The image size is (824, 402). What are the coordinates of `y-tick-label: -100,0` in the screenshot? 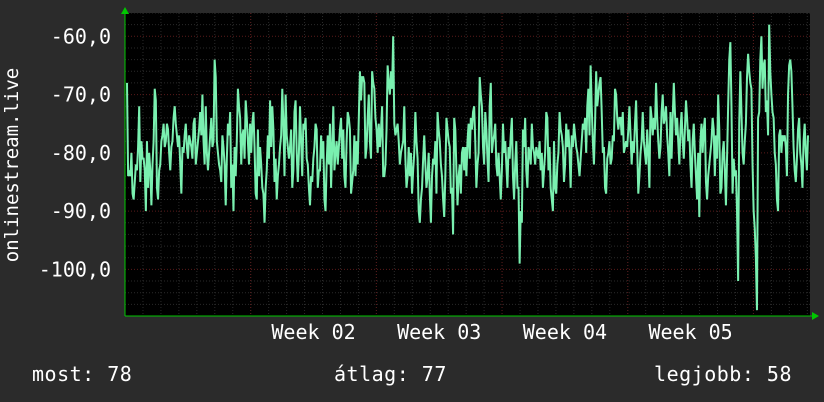 It's located at (75, 269).